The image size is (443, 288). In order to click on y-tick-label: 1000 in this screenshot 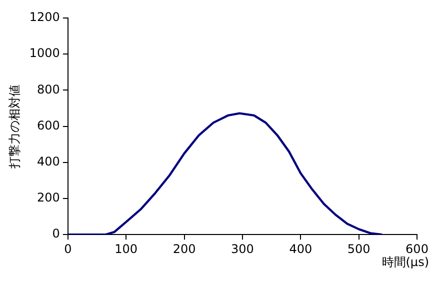, I will do `click(44, 53)`.